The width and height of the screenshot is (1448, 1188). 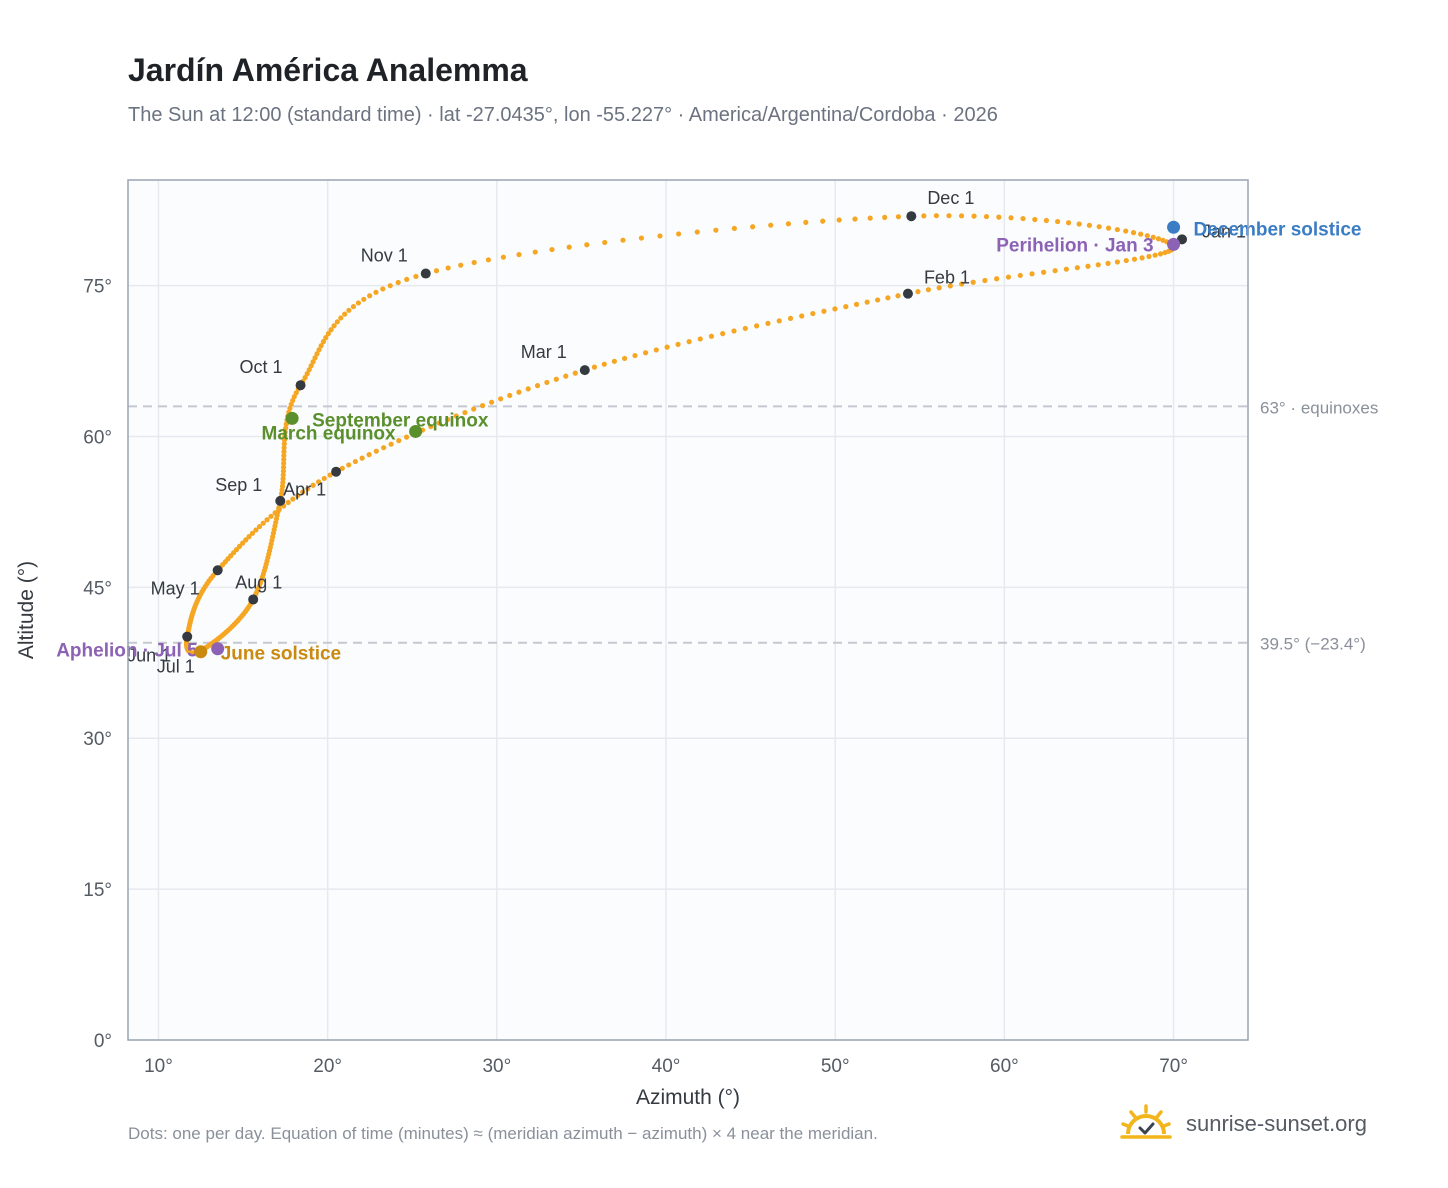 I want to click on month-label: Apr 1, so click(x=304, y=490).